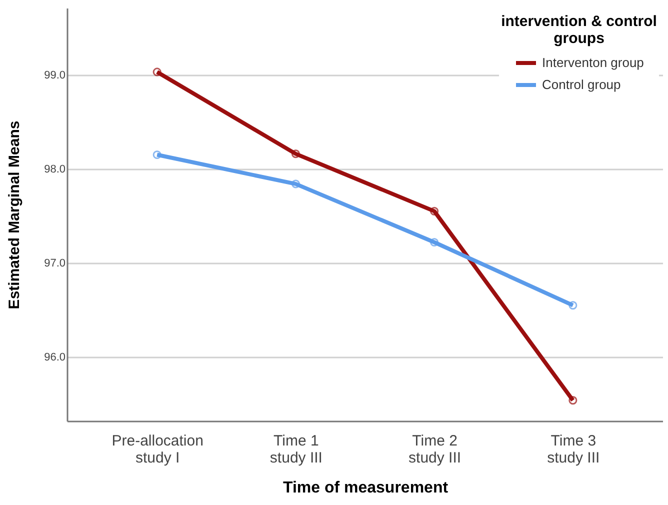 The image size is (668, 505). Describe the element at coordinates (579, 30) in the screenshot. I see `legend-title: intervention & control groups` at that location.